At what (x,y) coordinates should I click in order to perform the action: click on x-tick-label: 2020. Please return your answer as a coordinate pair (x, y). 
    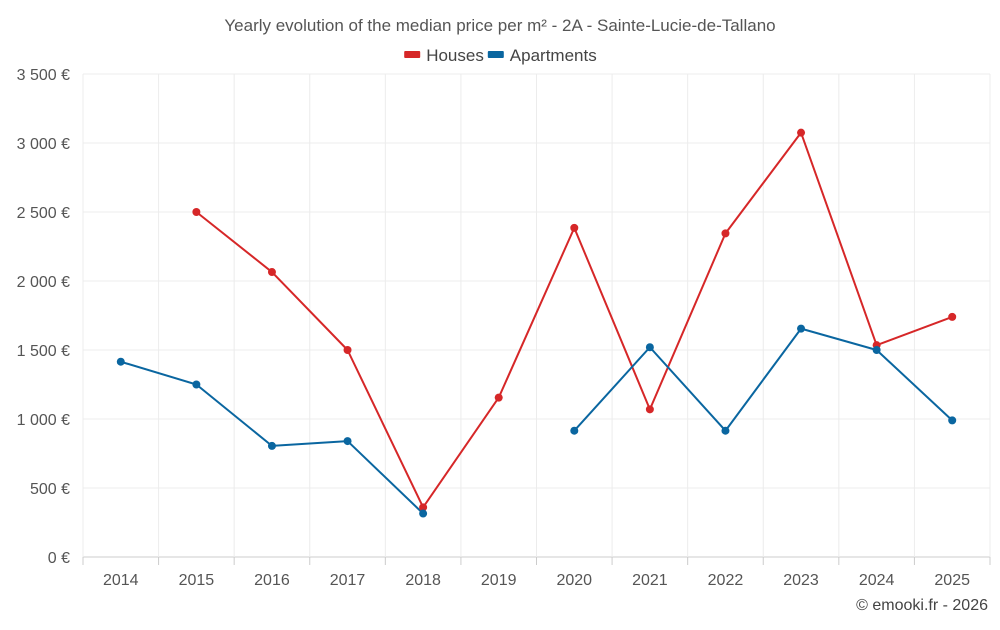
    Looking at the image, I should click on (574, 580).